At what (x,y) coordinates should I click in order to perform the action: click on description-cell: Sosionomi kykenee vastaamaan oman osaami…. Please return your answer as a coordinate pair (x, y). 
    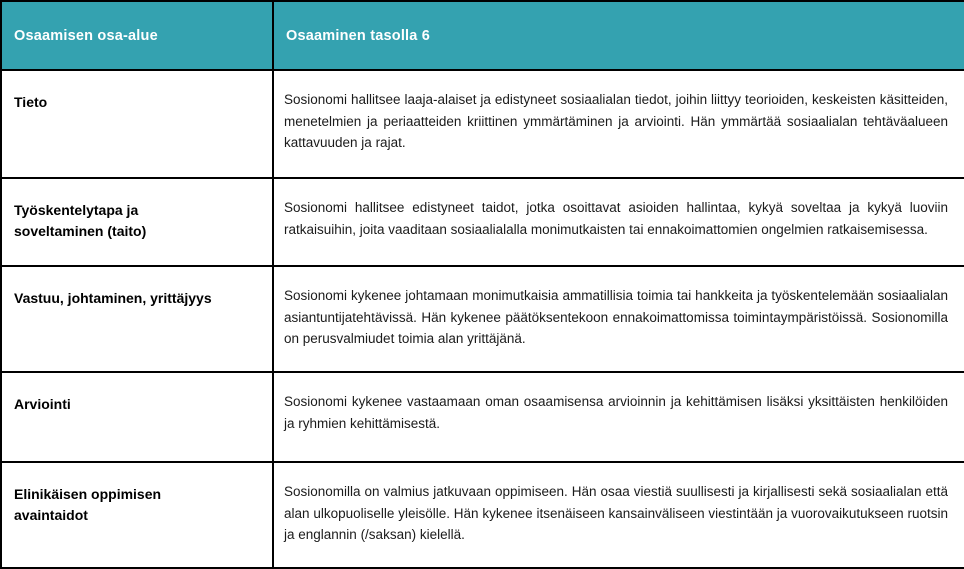
    Looking at the image, I should click on (618, 417).